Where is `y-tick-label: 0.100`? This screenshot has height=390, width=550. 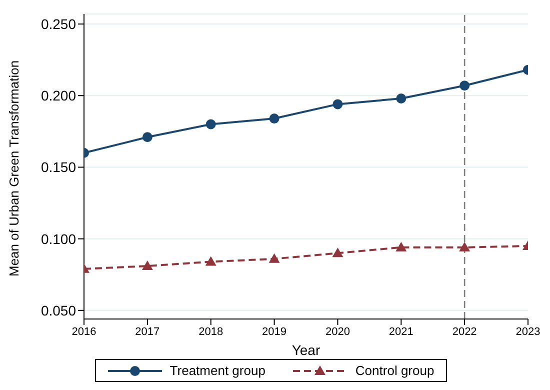 y-tick-label: 0.100 is located at coordinates (58, 238).